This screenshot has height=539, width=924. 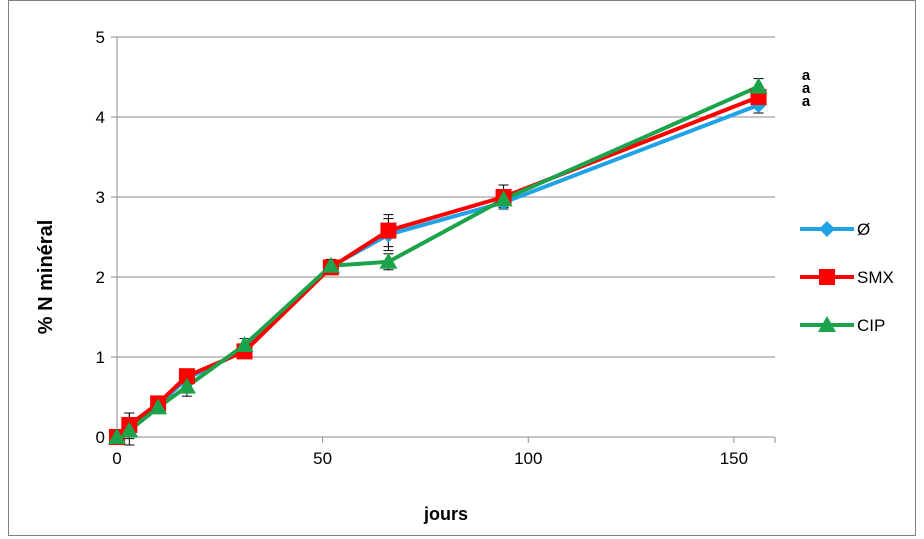 I want to click on x-axis-title: jours, so click(x=445, y=514).